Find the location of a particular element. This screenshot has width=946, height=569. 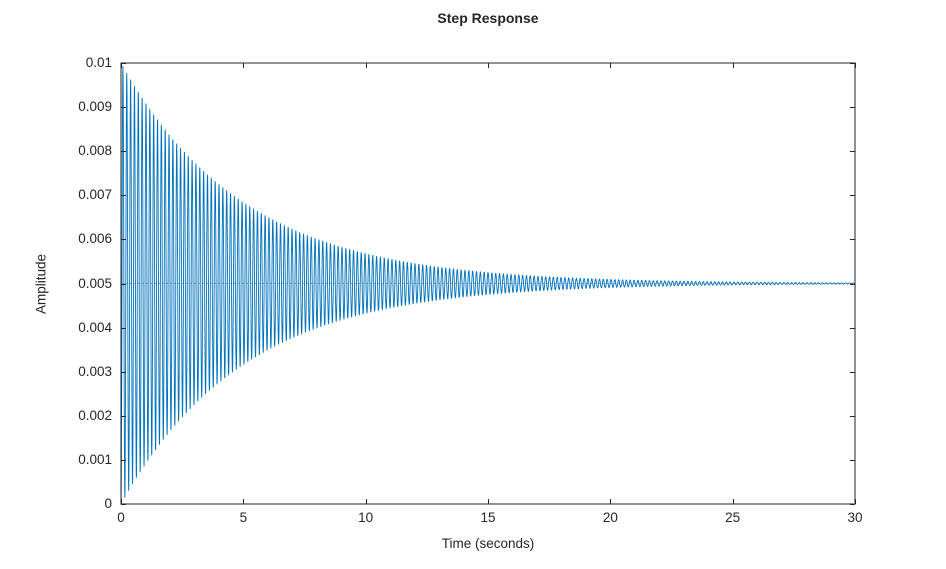

x-tick-label: 25 is located at coordinates (733, 517).